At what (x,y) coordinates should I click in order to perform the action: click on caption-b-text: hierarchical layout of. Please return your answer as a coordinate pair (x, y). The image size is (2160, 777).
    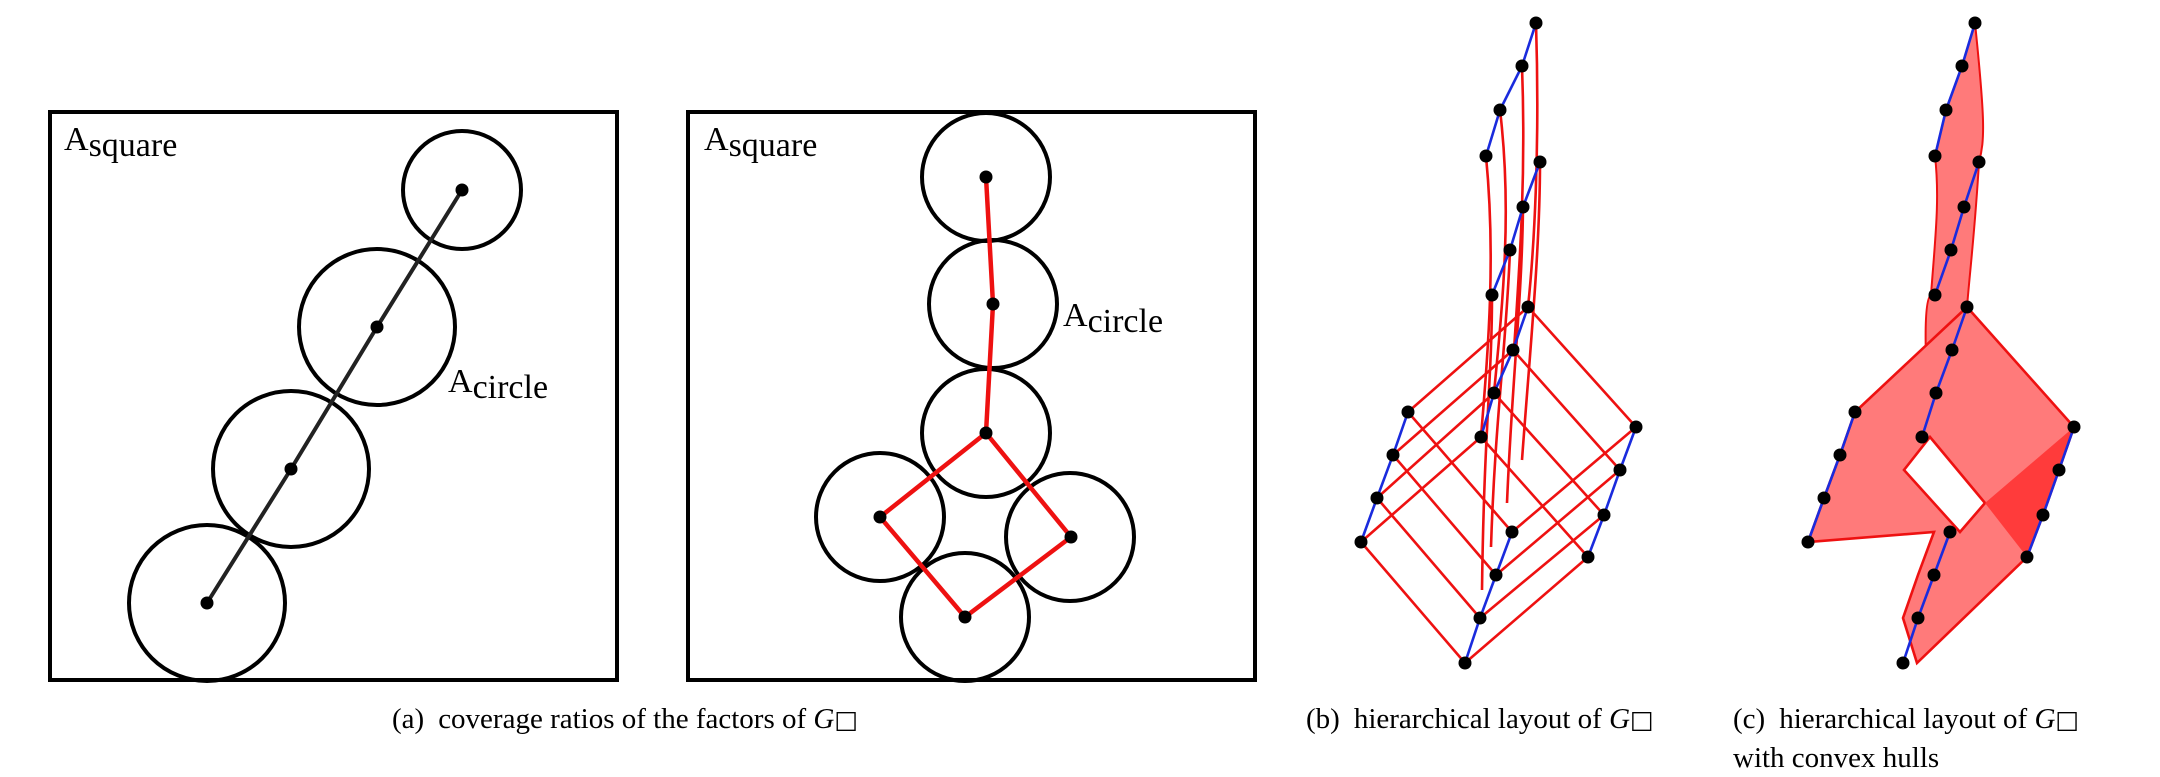
    Looking at the image, I should click on (1481, 719).